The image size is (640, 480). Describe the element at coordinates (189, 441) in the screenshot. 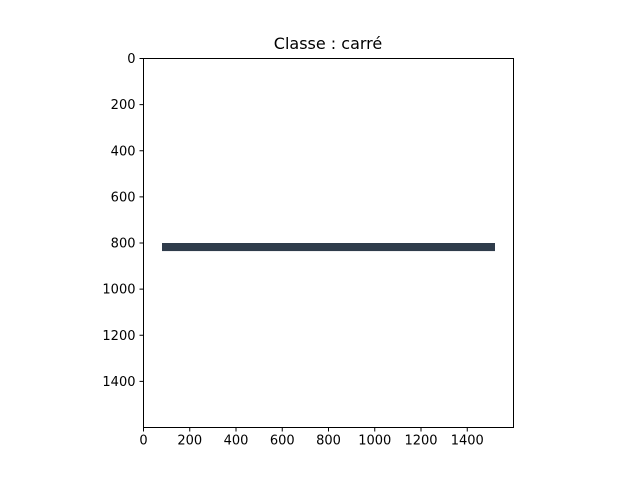

I see `x-tick-label: 200` at that location.